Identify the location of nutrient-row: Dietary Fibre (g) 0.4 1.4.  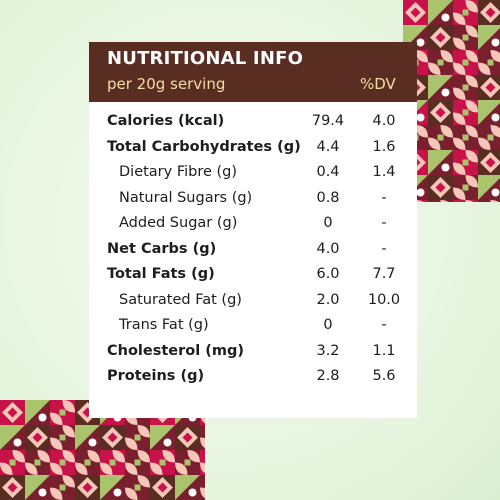
(253, 175).